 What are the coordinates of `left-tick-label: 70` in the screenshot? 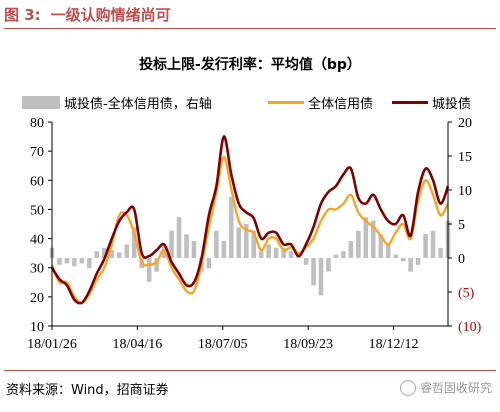 It's located at (37, 152).